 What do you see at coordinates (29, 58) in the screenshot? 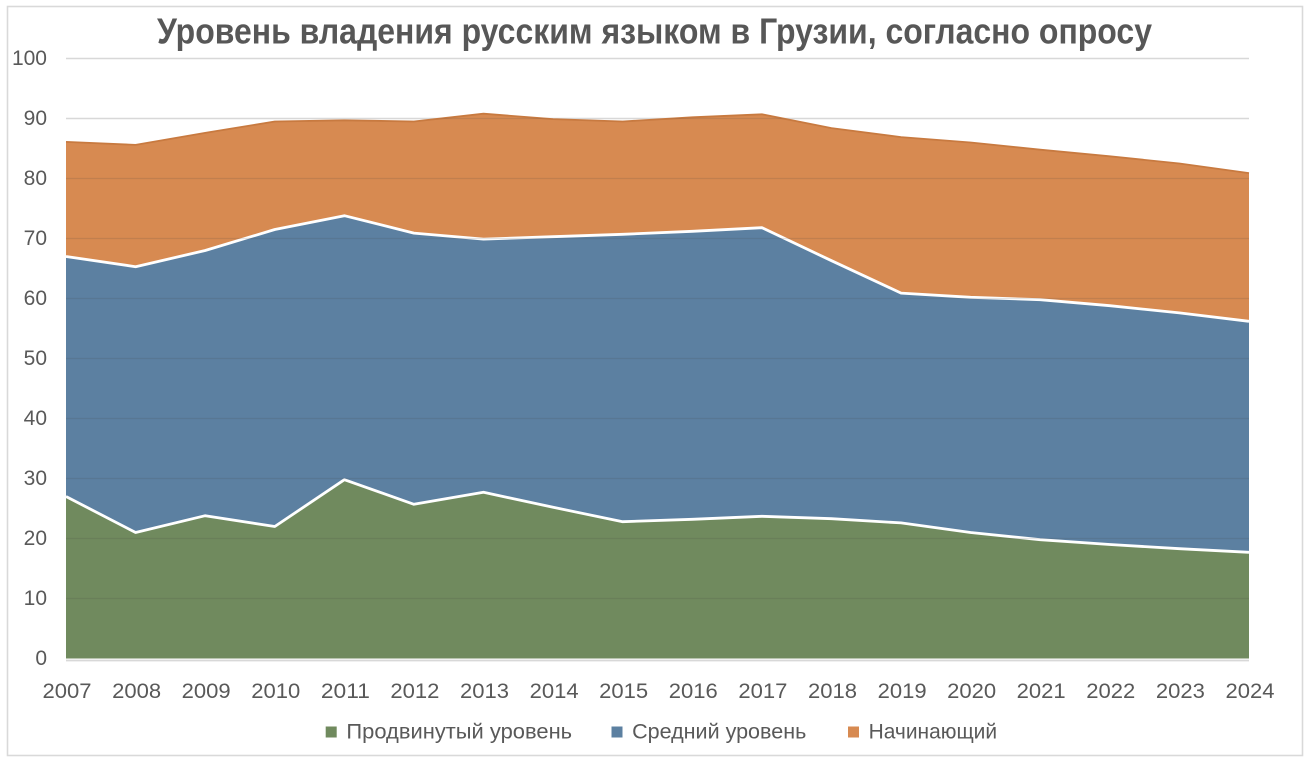
I see `svg-text: 100` at bounding box center [29, 58].